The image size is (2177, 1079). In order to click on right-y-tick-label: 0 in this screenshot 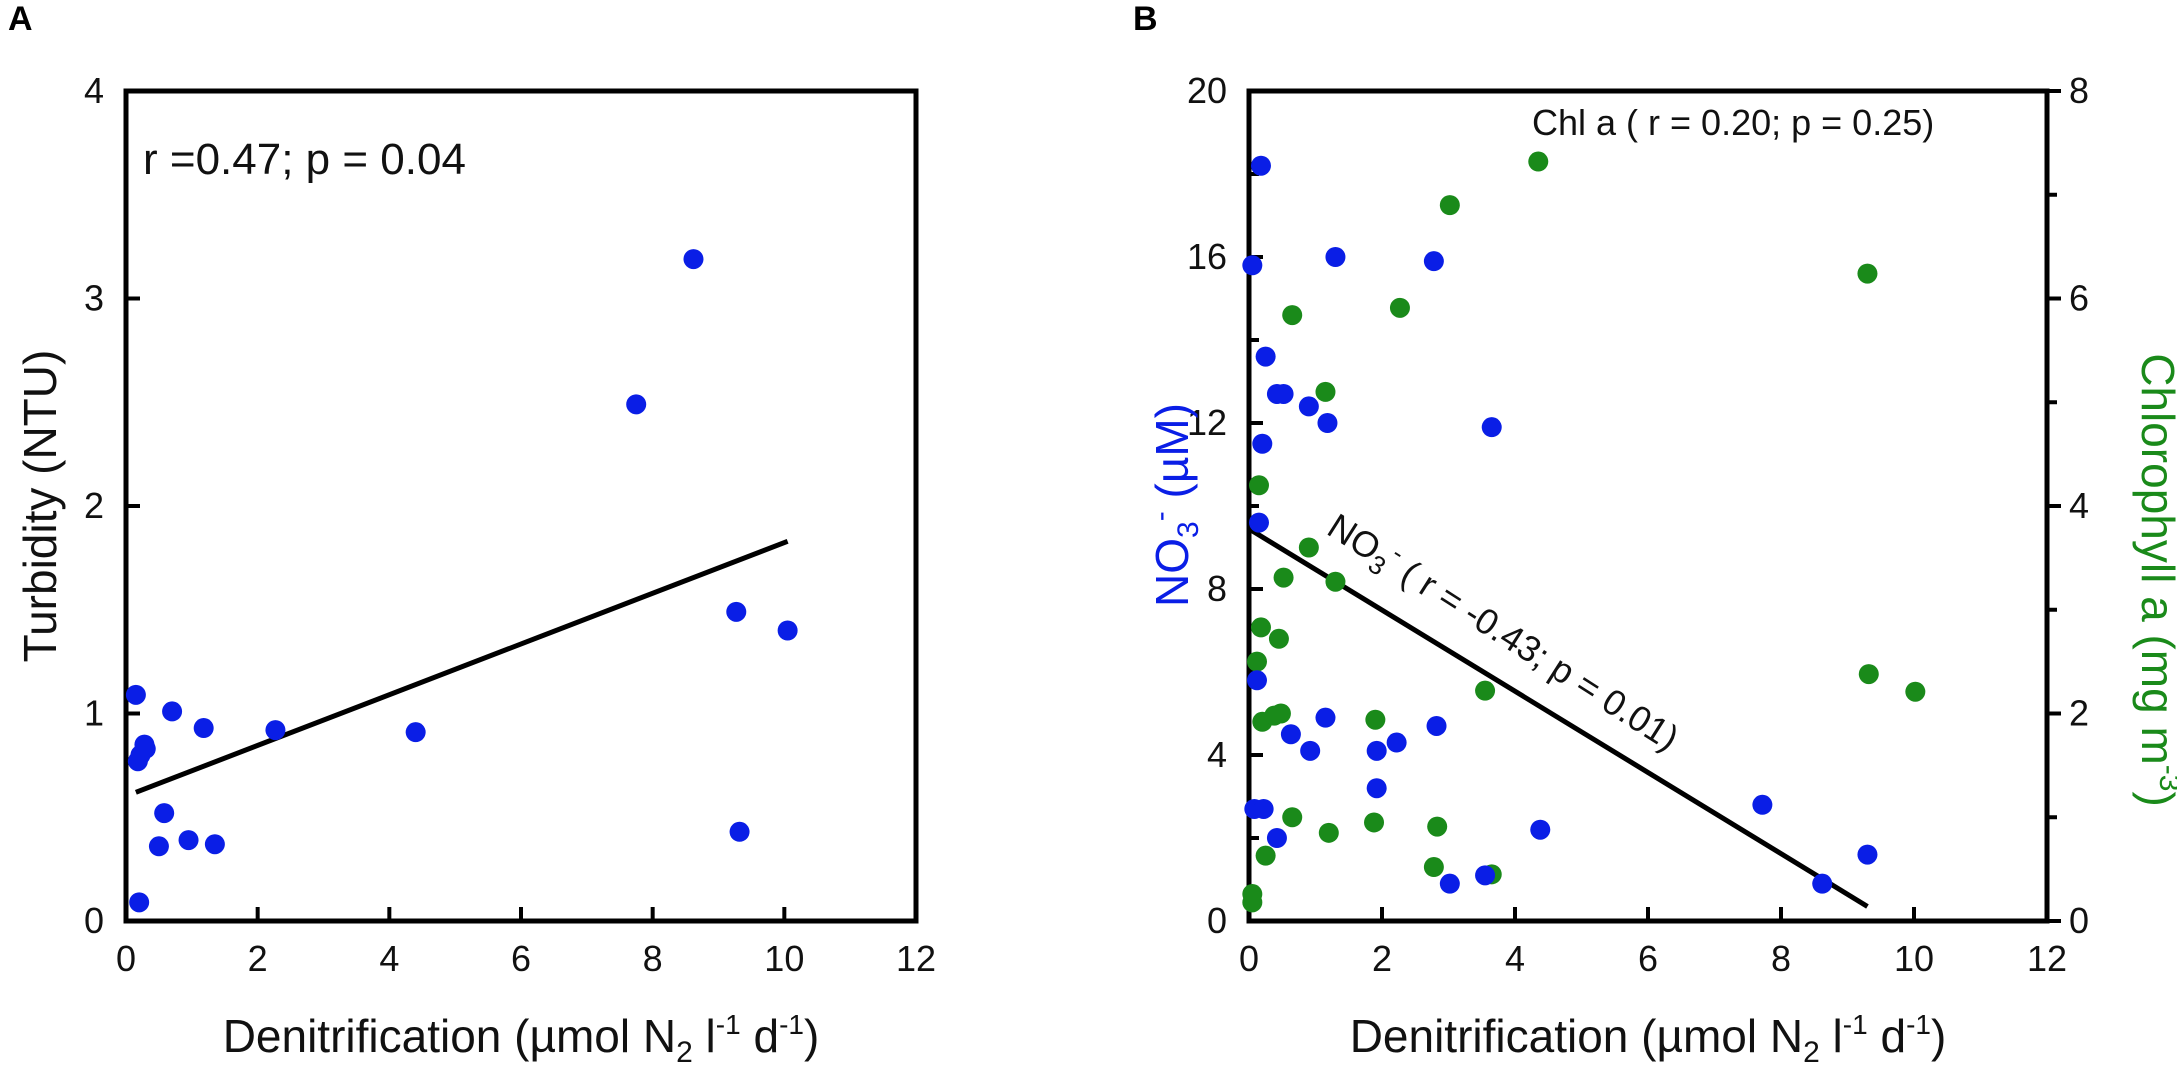, I will do `click(2079, 920)`.